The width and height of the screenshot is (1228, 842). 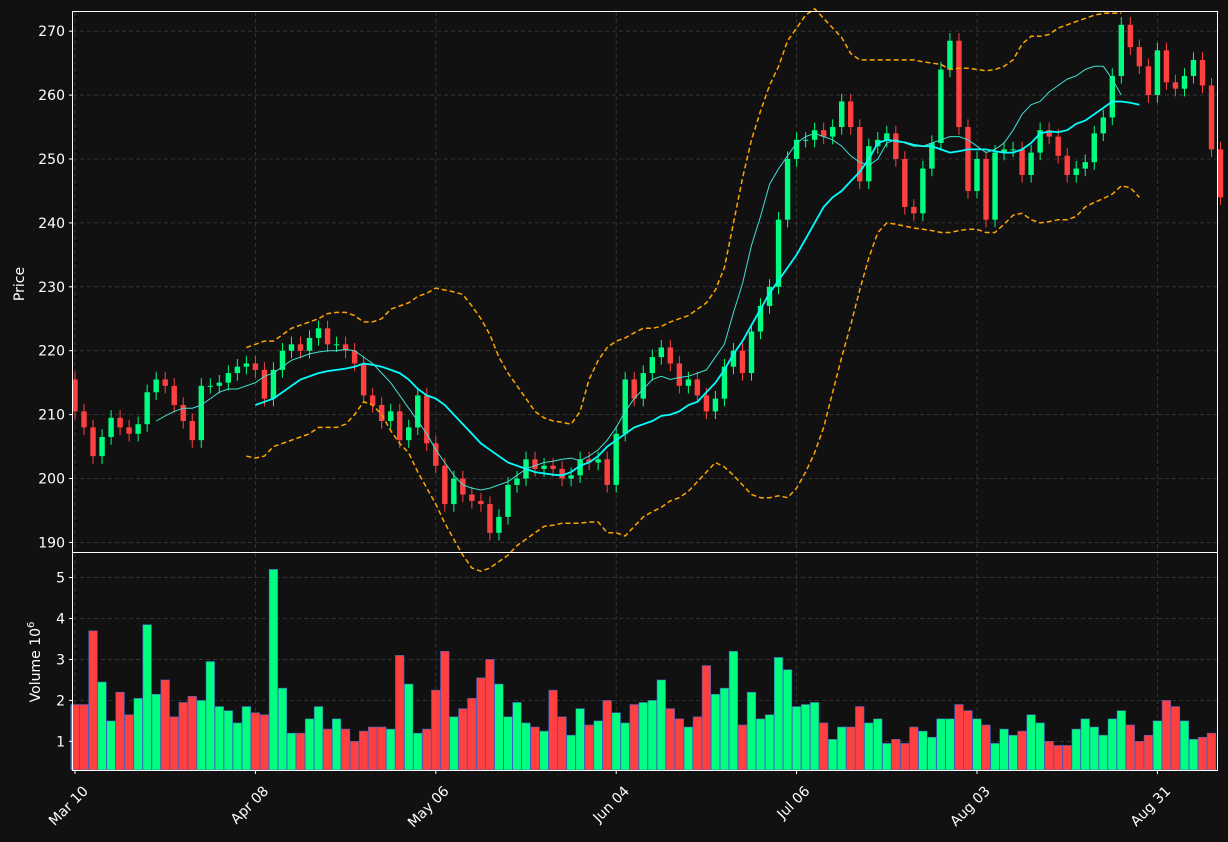 What do you see at coordinates (51, 288) in the screenshot?
I see `price-tick-label: 230` at bounding box center [51, 288].